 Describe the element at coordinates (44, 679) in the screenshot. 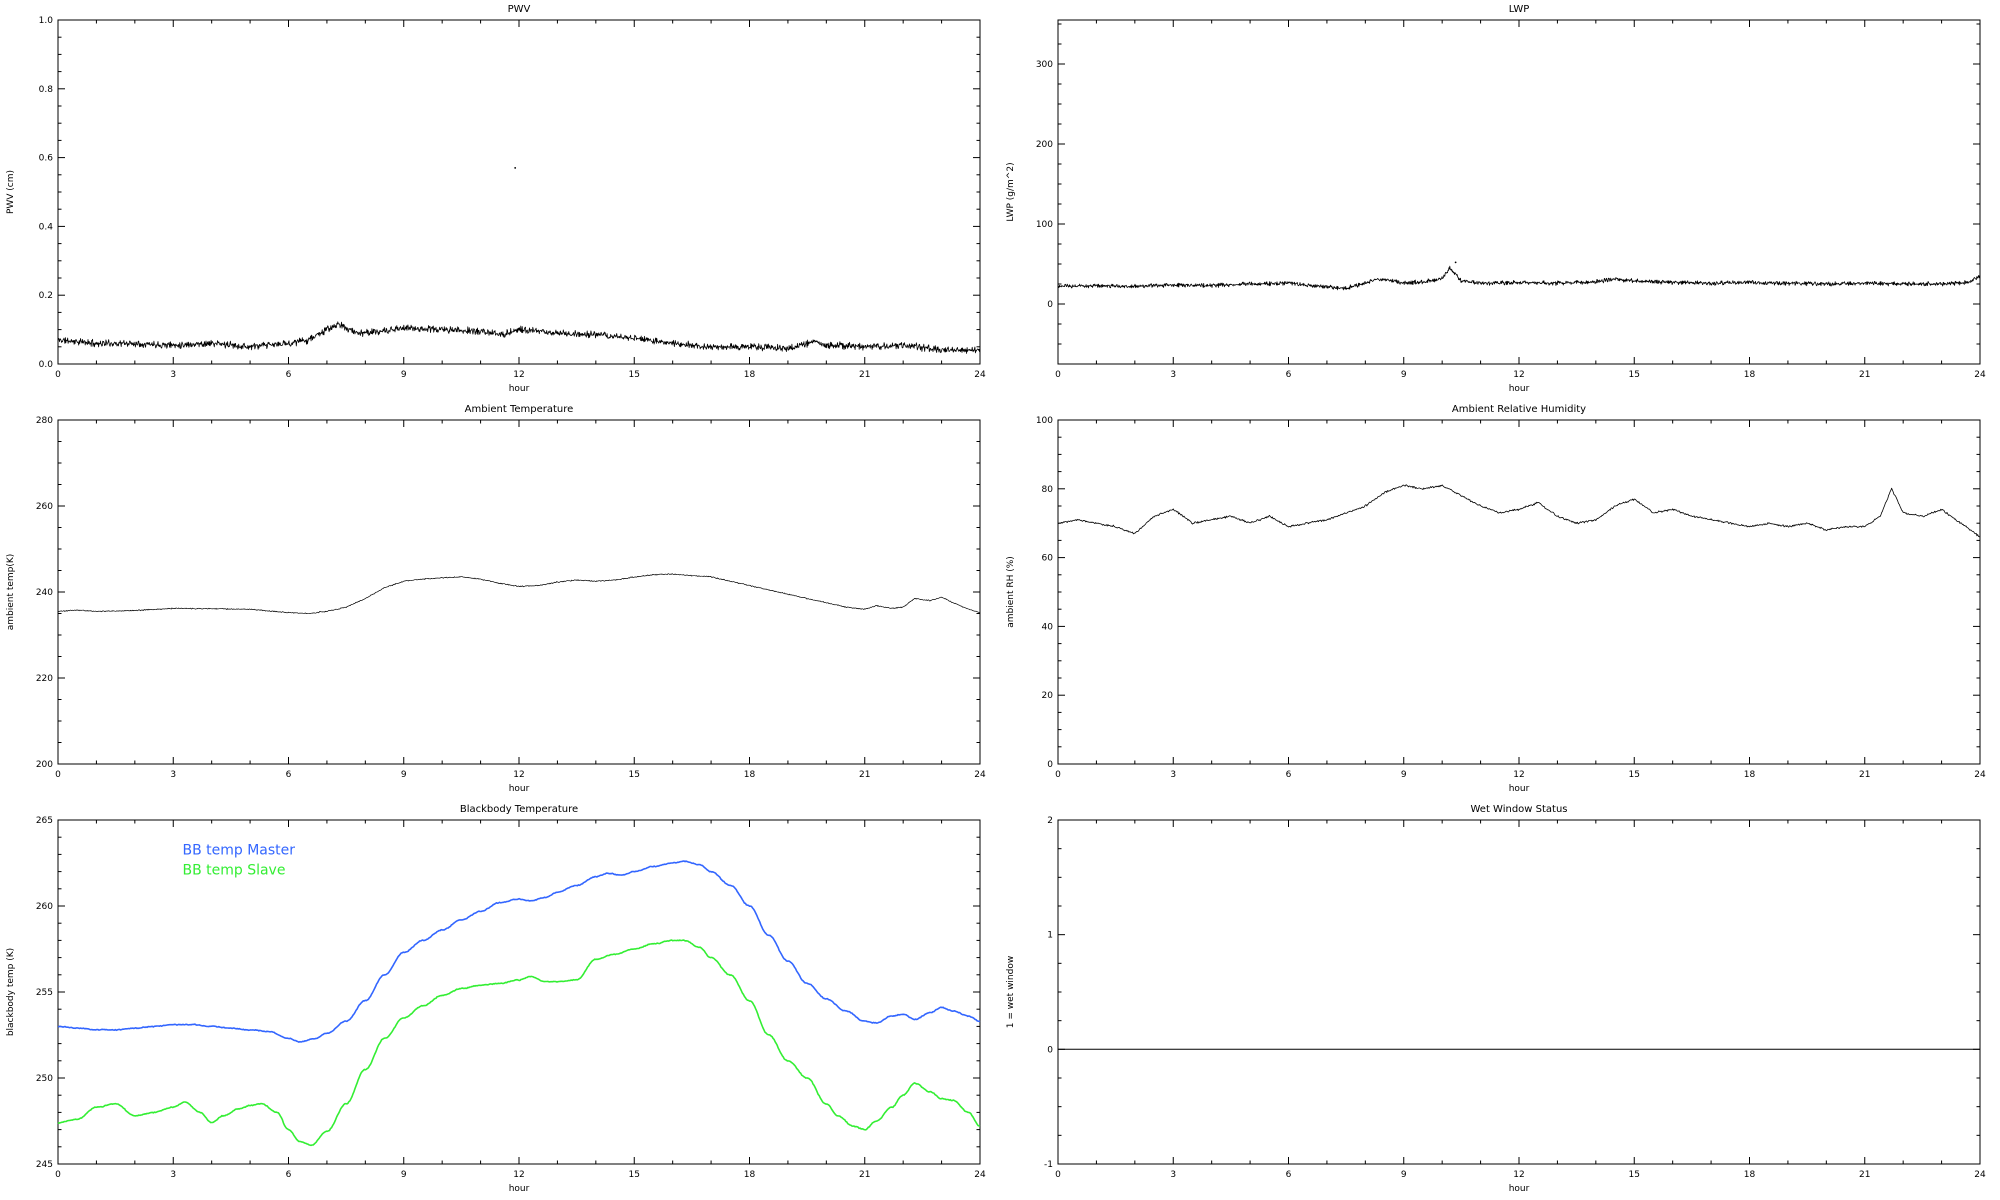

I see `y-tick-label: 220` at that location.